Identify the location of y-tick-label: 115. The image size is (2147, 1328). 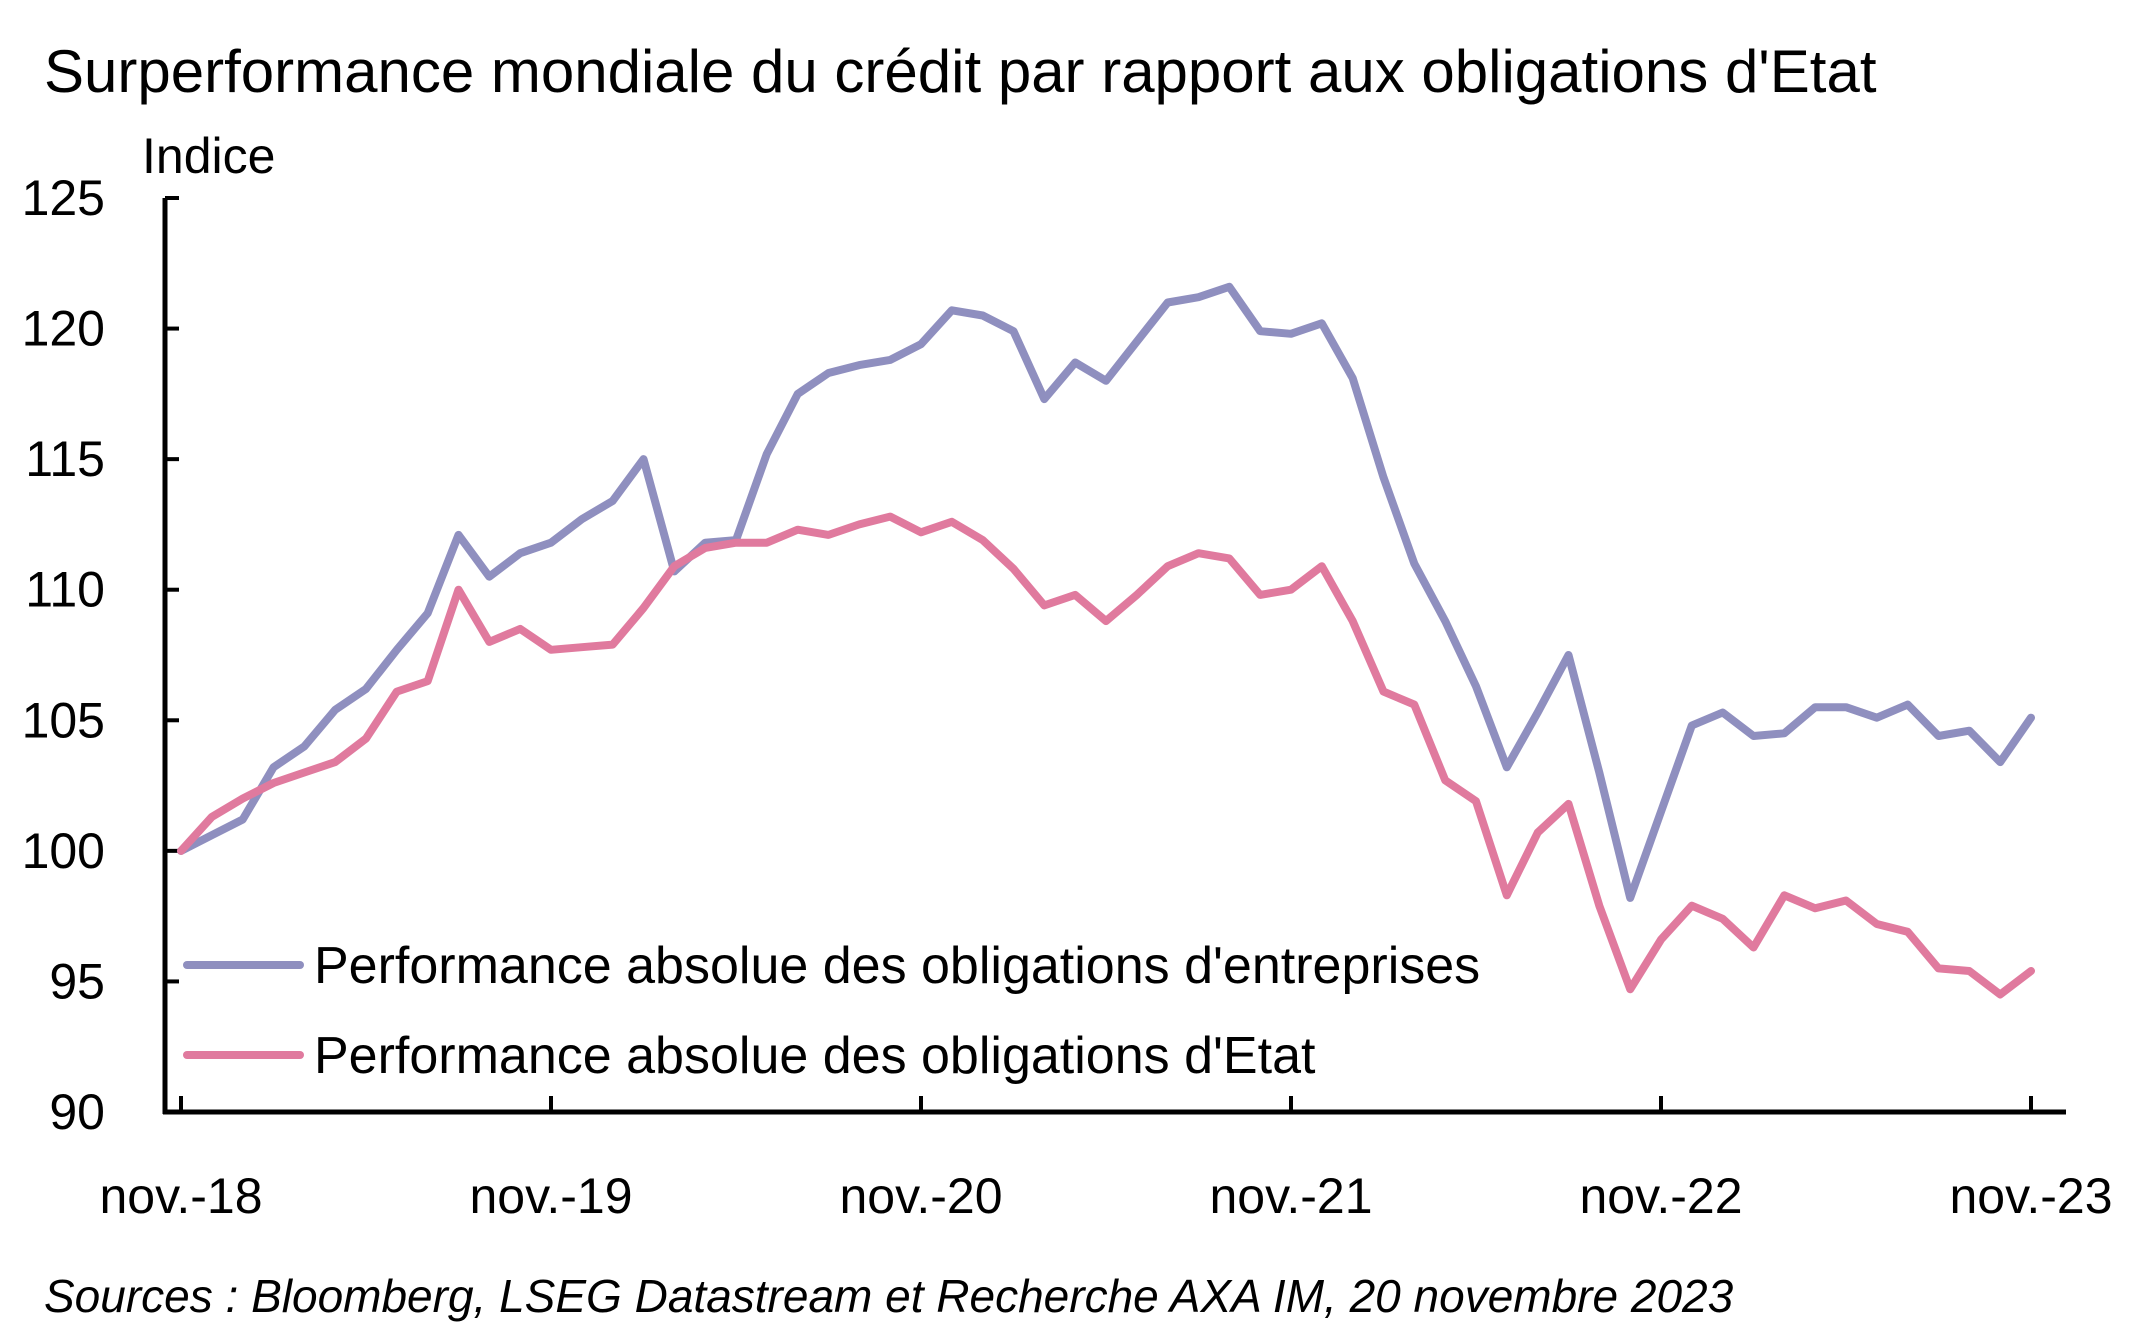
(65, 459).